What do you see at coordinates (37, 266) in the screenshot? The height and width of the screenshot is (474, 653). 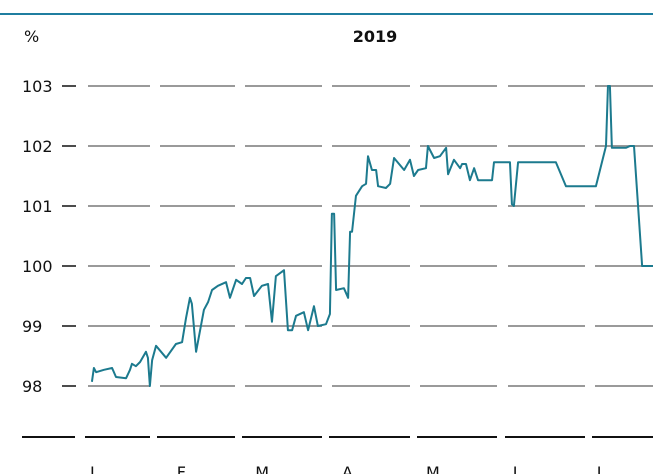 I see `y-tick-label: 100` at bounding box center [37, 266].